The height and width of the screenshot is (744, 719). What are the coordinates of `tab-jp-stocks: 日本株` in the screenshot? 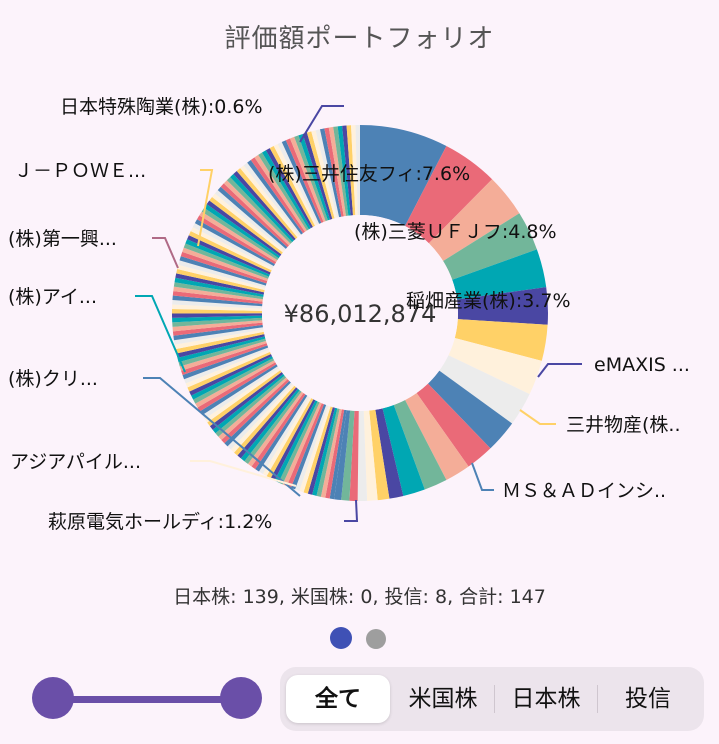 It's located at (546, 699).